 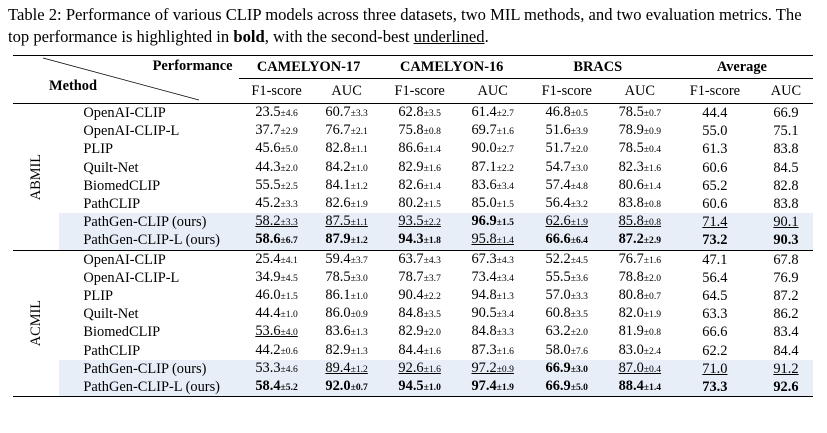 I want to click on value-cell: 87.5±1.1, so click(x=346, y=222).